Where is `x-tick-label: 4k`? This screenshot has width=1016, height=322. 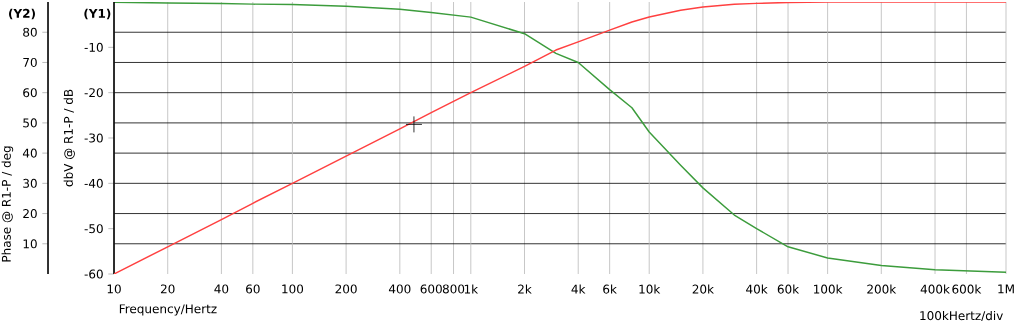
x-tick-label: 4k is located at coordinates (578, 289).